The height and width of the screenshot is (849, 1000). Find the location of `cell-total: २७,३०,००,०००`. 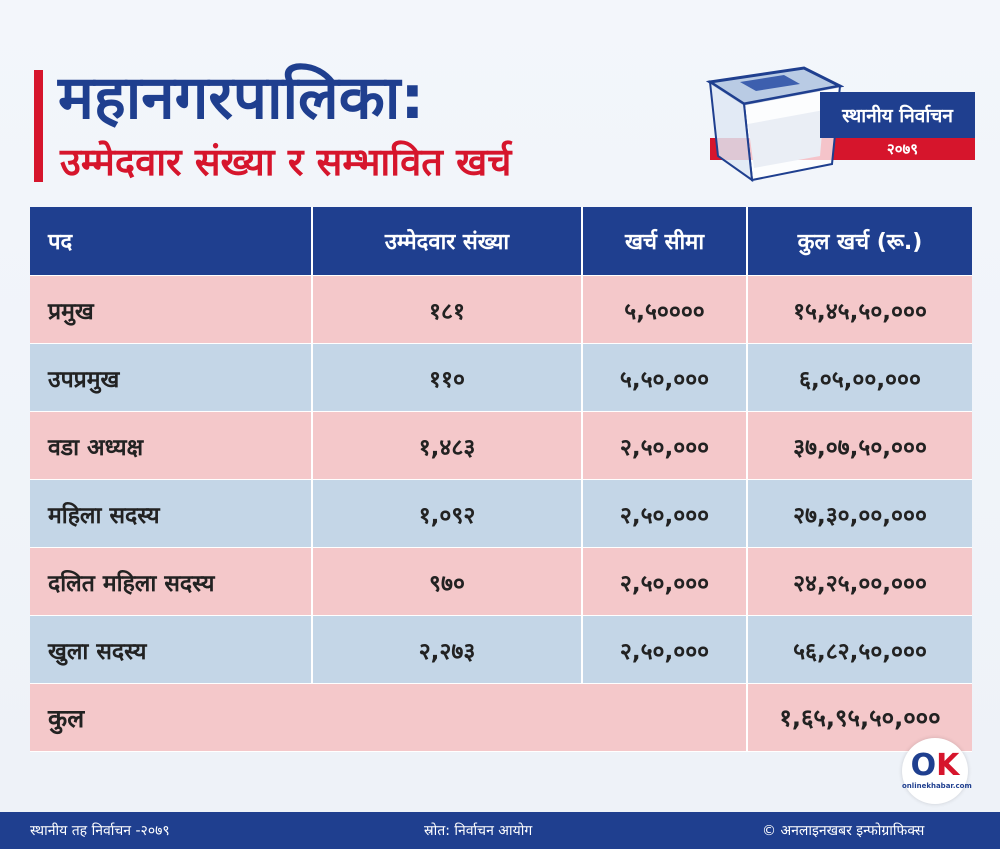

cell-total: २७,३०,००,००० is located at coordinates (860, 515).